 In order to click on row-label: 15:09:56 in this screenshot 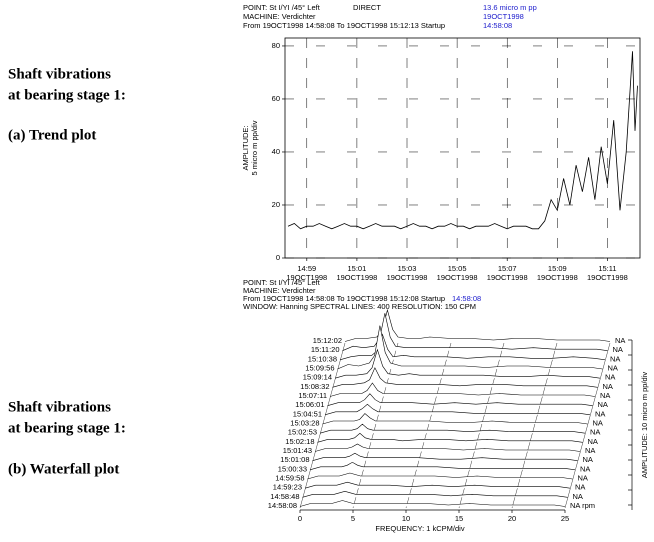, I will do `click(319, 367)`.